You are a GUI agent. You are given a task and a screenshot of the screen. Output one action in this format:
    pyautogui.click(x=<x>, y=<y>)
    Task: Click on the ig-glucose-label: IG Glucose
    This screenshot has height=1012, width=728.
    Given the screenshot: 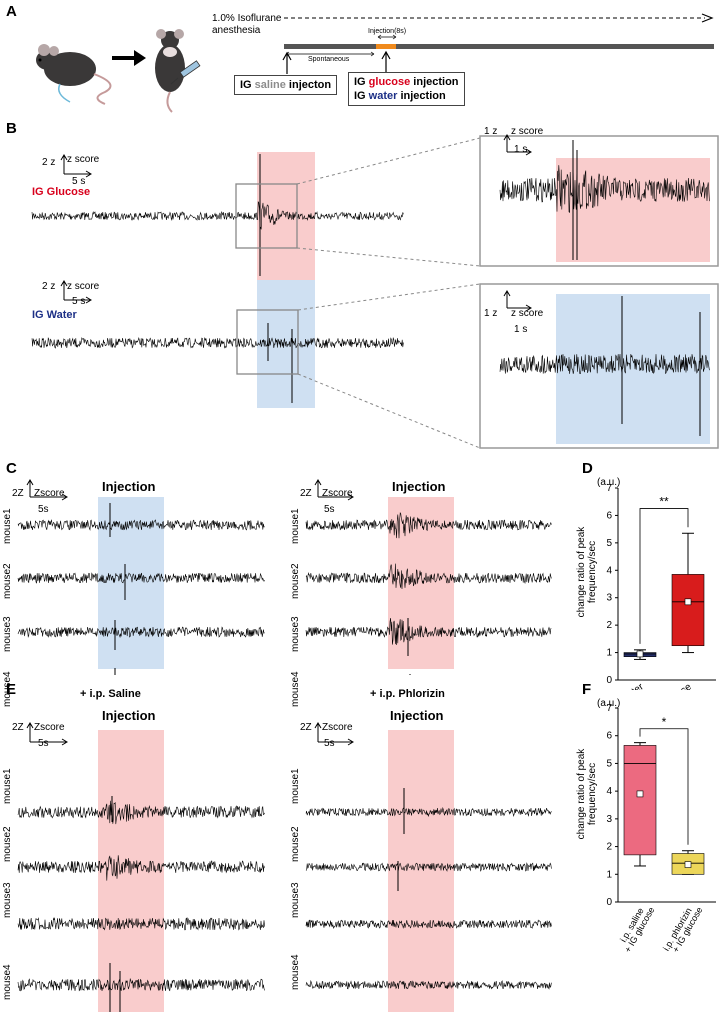 What is the action you would take?
    pyautogui.click(x=61, y=192)
    